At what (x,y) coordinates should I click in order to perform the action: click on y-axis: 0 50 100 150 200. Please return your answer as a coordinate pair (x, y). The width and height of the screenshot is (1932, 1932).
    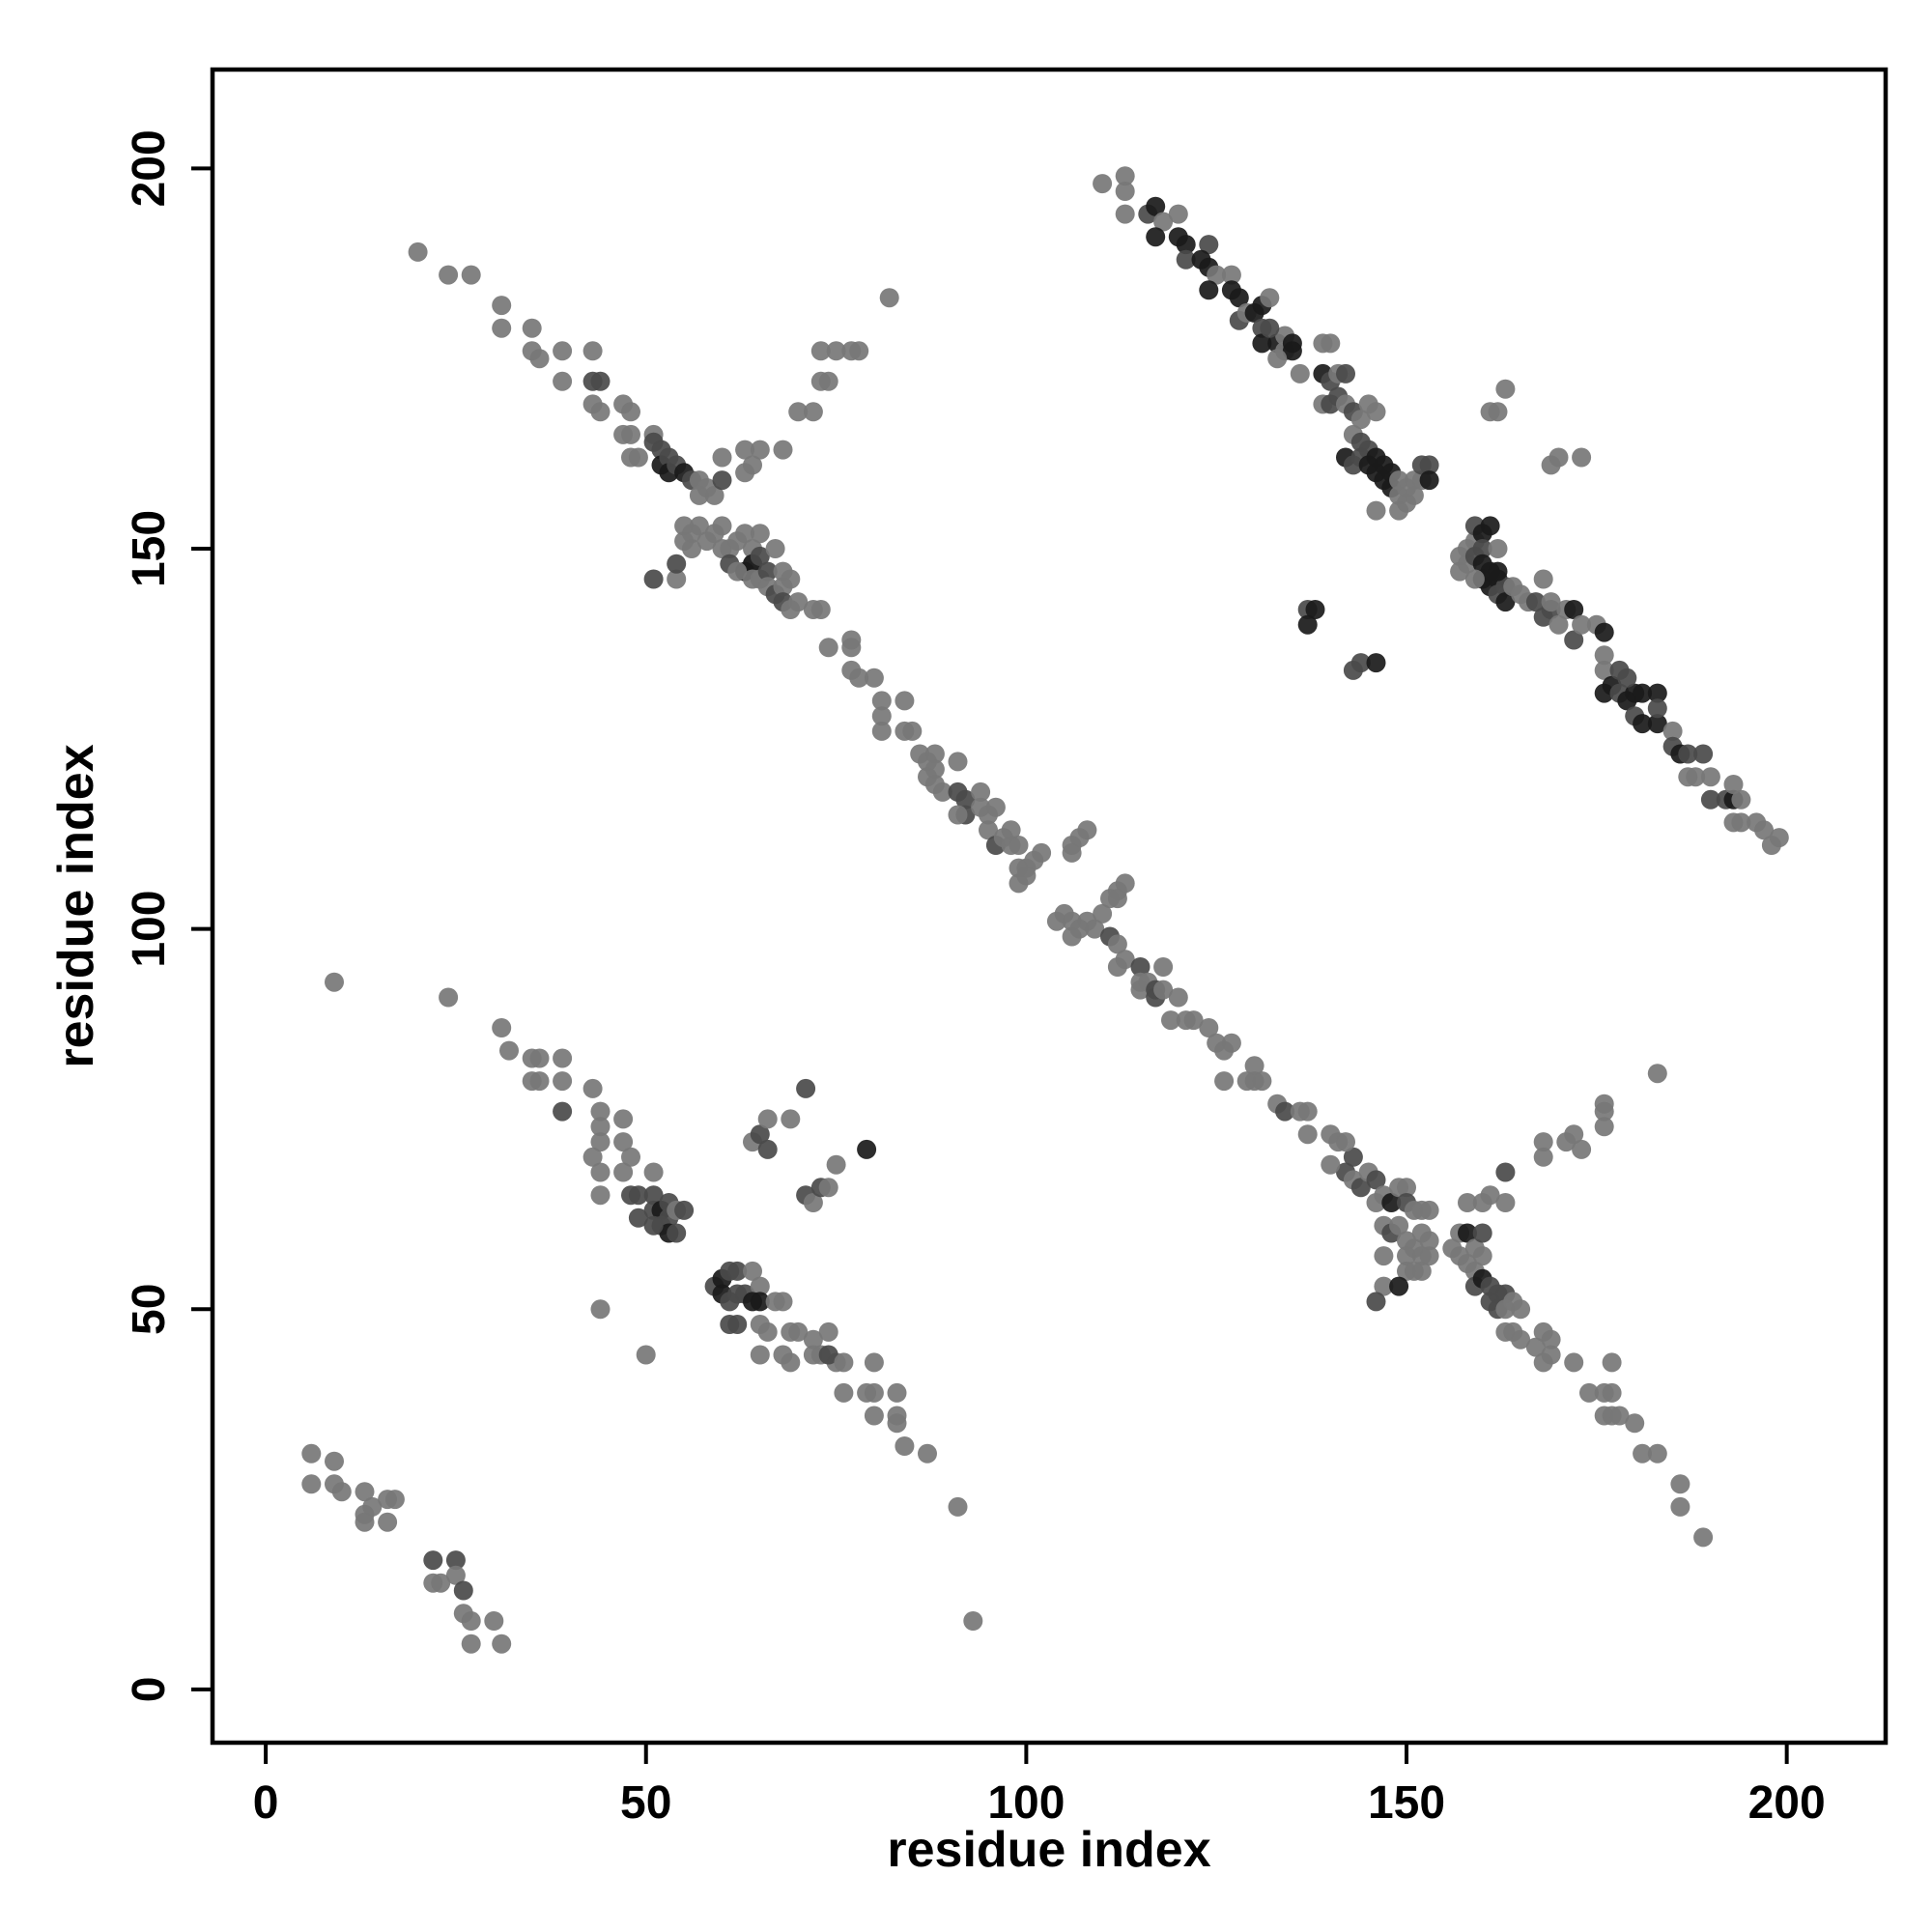
    Looking at the image, I should click on (168, 915).